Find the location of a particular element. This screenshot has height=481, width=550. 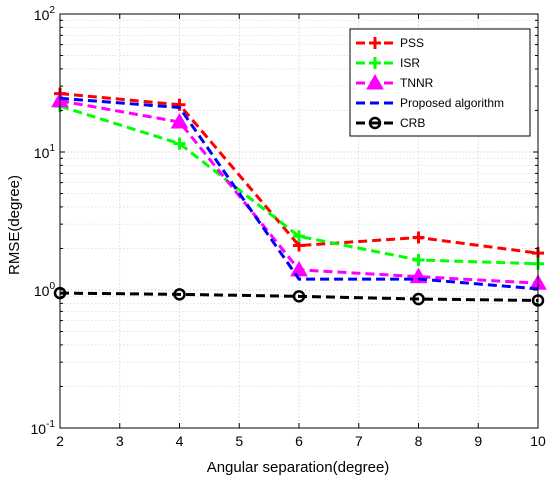

legend-item: Proposed algorithm is located at coordinates (430, 103).